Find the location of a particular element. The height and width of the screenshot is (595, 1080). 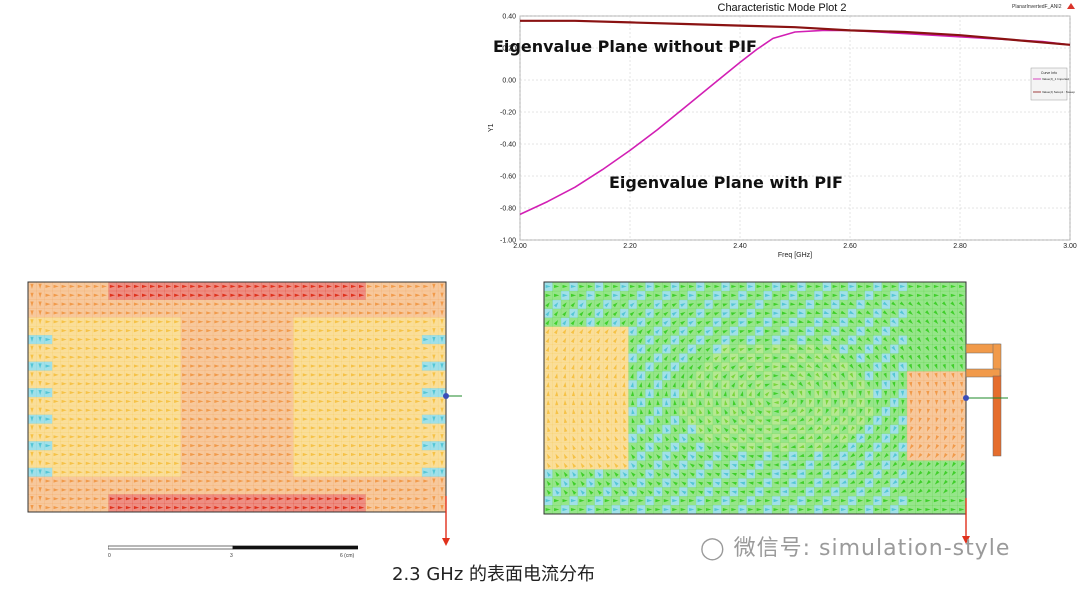

x-tick-label: 2.20 is located at coordinates (630, 246).